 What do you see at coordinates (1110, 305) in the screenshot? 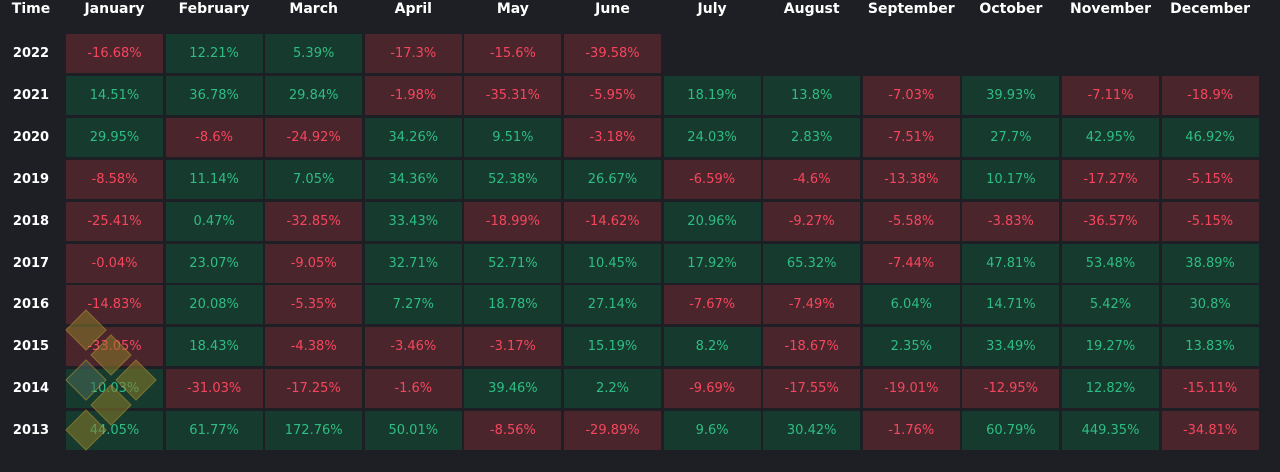
I see `return-cell: 5.42%` at bounding box center [1110, 305].